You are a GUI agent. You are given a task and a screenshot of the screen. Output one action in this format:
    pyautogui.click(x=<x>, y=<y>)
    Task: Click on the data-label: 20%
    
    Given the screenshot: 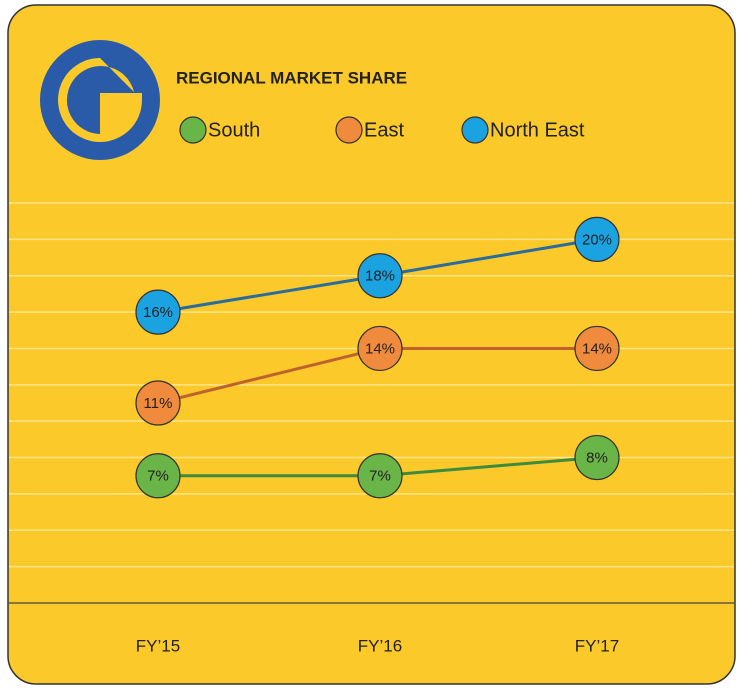 What is the action you would take?
    pyautogui.click(x=597, y=239)
    